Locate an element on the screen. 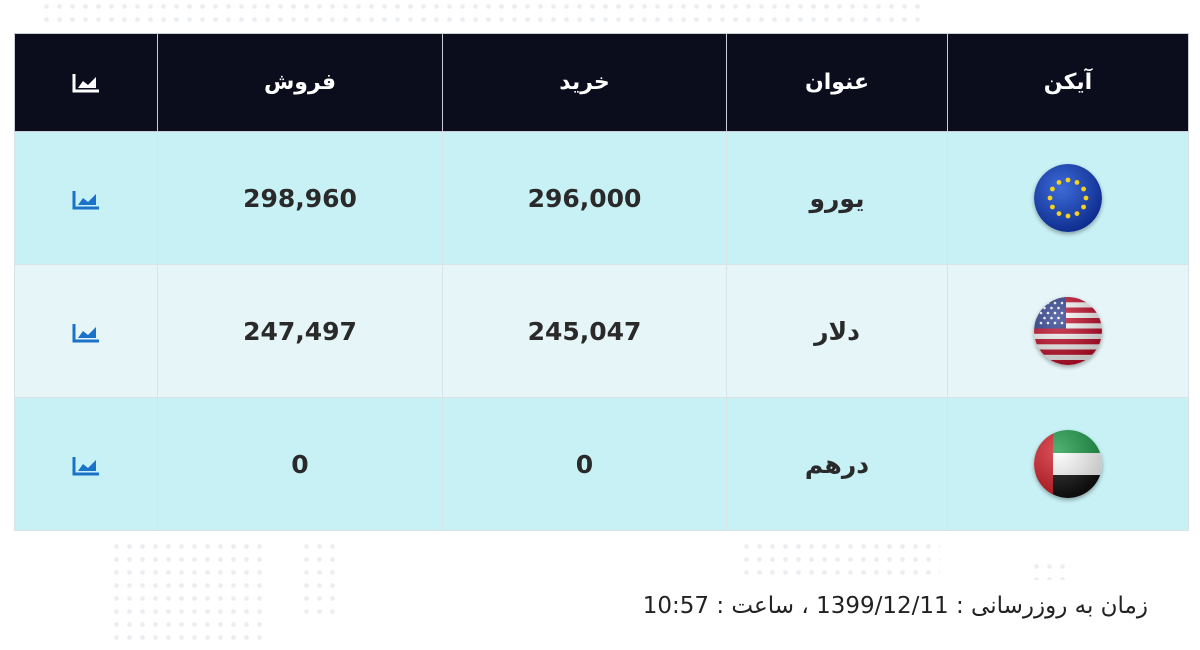  sell-price: 0 is located at coordinates (300, 464).